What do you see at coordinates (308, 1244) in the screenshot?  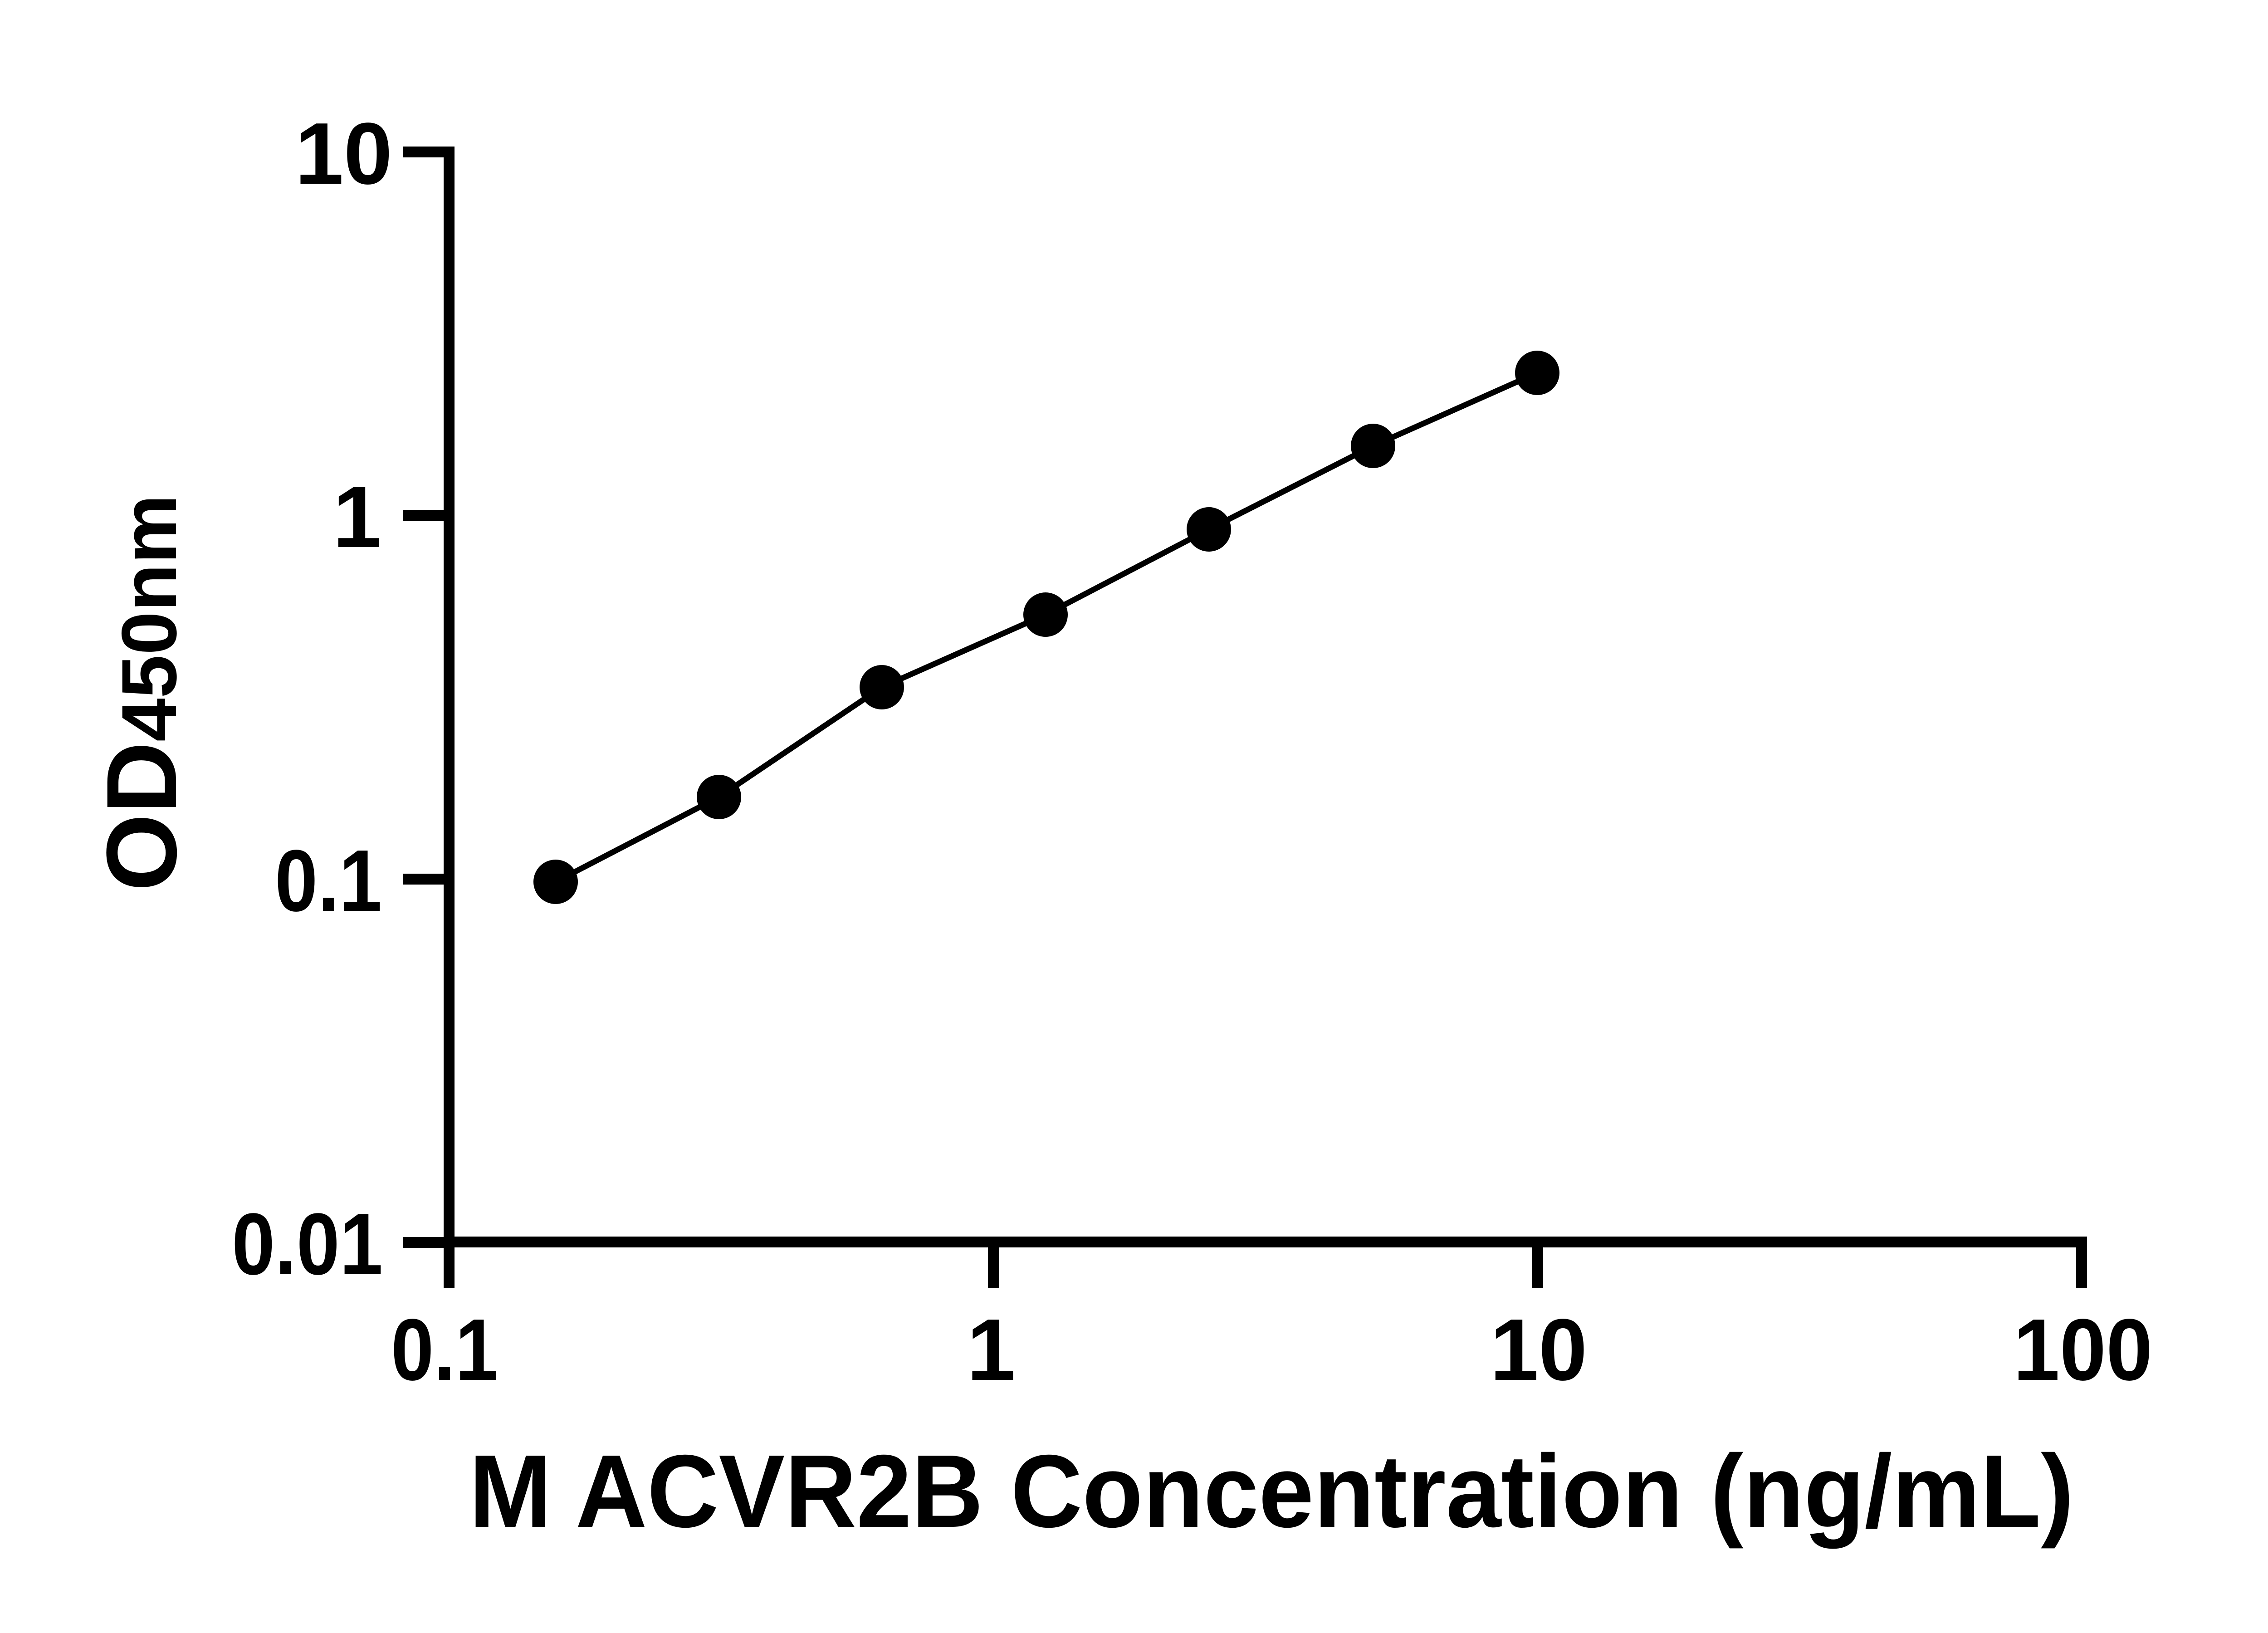 I see `svg-text: 0.01` at bounding box center [308, 1244].